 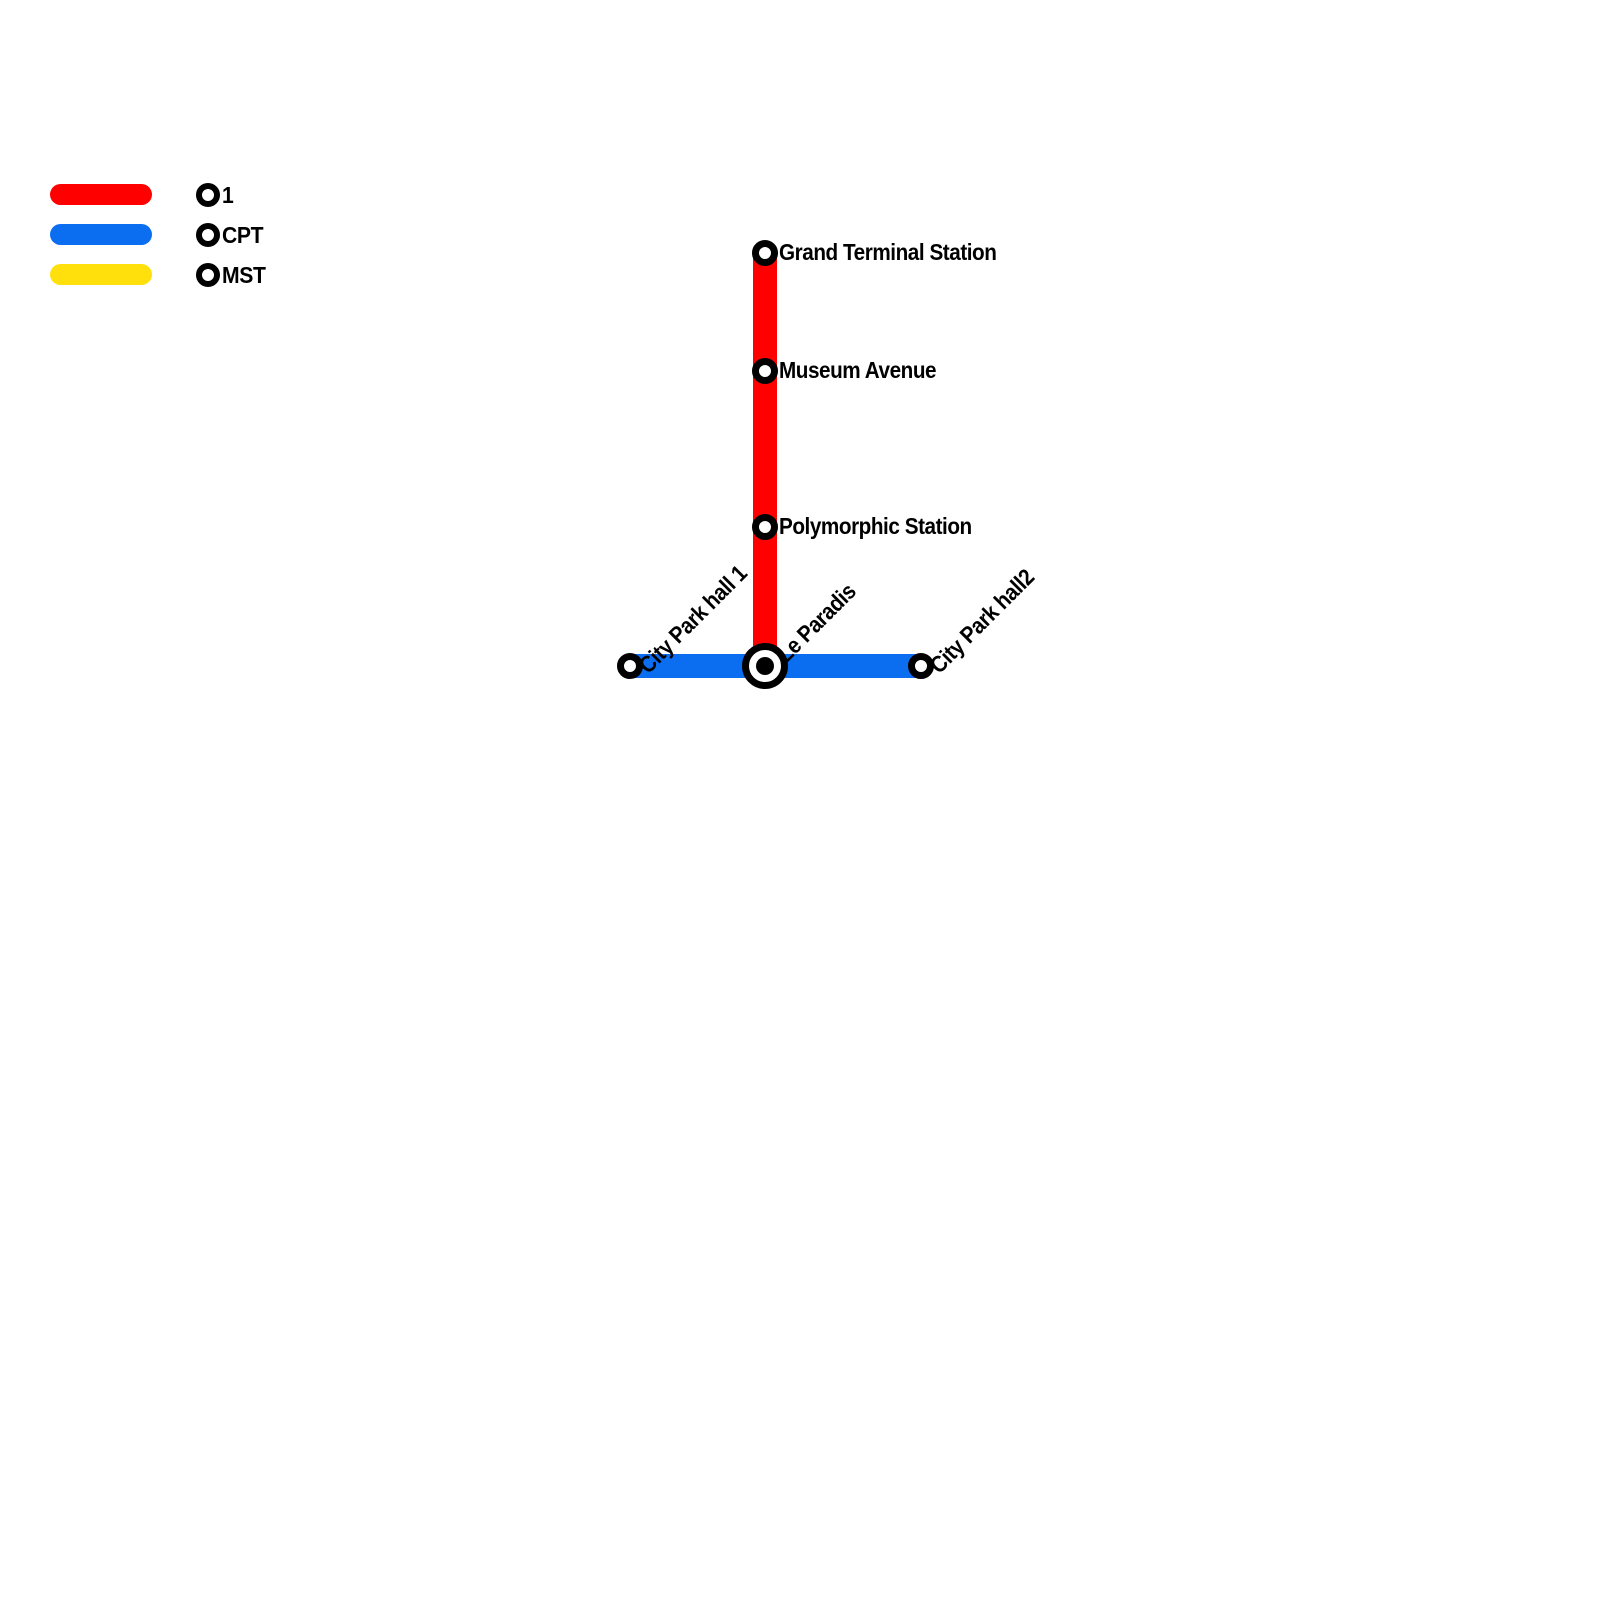 What do you see at coordinates (858, 370) in the screenshot?
I see `station-label-museum-avenue: Museum Avenue` at bounding box center [858, 370].